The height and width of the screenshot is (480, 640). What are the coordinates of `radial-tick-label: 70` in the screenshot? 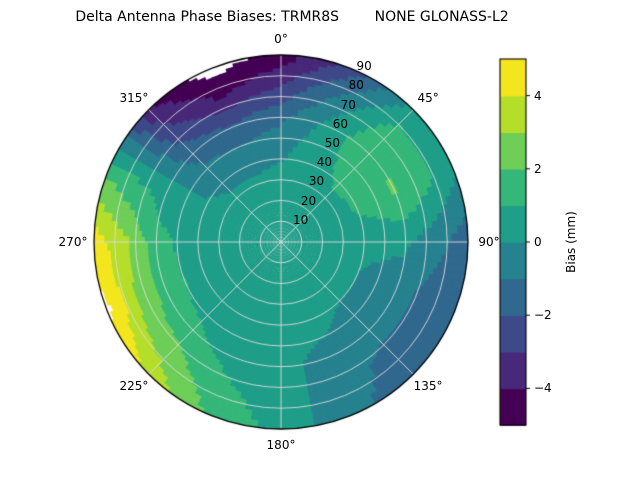 It's located at (348, 104).